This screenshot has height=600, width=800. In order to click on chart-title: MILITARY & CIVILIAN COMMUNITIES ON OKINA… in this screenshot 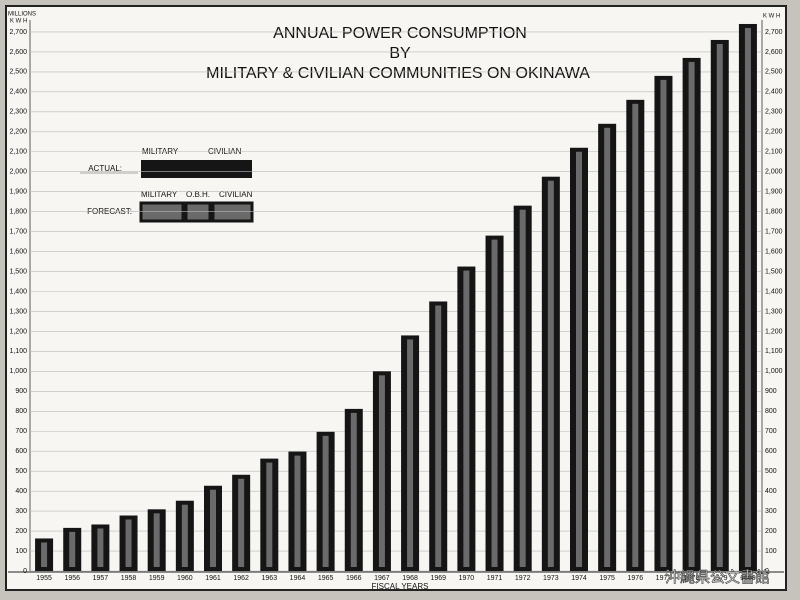, I will do `click(398, 73)`.